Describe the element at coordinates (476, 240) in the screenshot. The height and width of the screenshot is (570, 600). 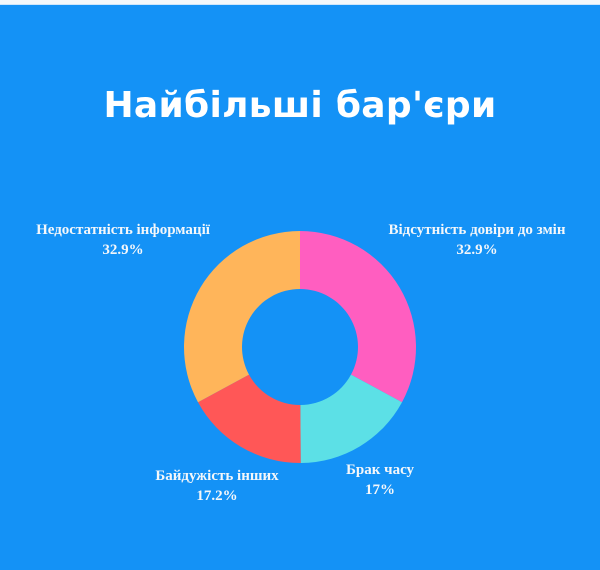
I see `data-label-trust: Відсутність довіри до змін 32.9%` at that location.